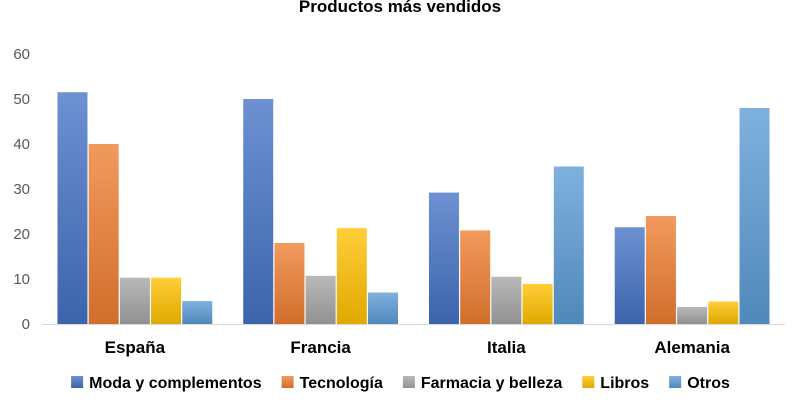 The image size is (801, 404). Describe the element at coordinates (21, 99) in the screenshot. I see `y-tick-label: 50` at that location.